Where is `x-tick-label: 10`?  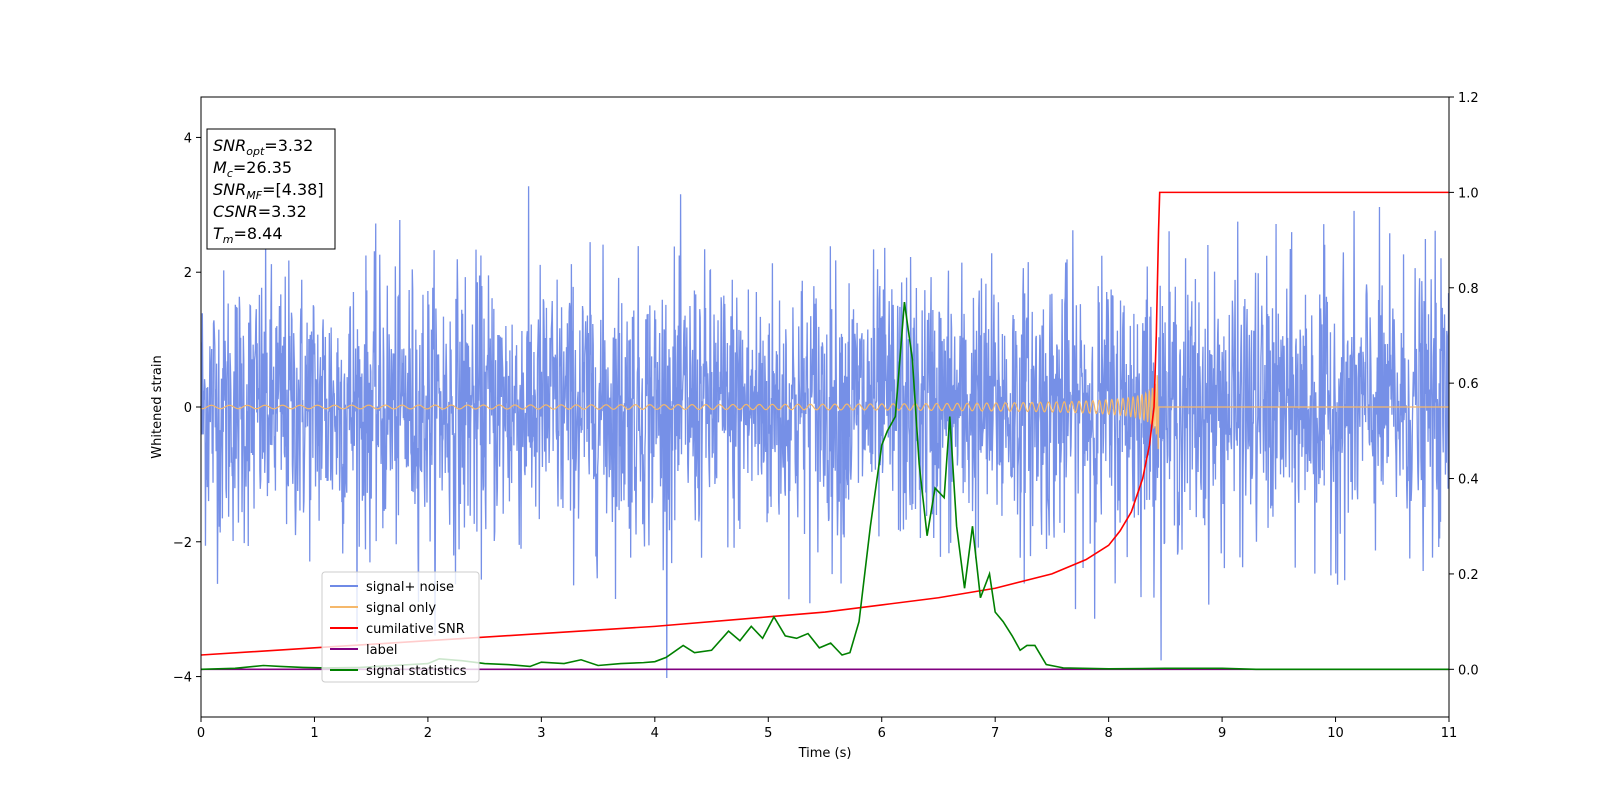
x-tick-label: 10 is located at coordinates (1335, 733).